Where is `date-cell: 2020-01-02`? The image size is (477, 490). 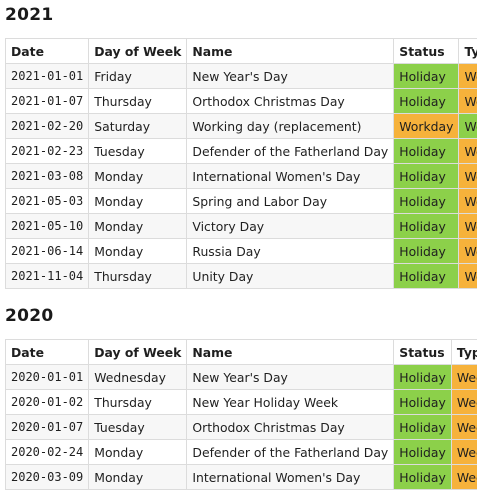
date-cell: 2020-01-02 is located at coordinates (47, 402).